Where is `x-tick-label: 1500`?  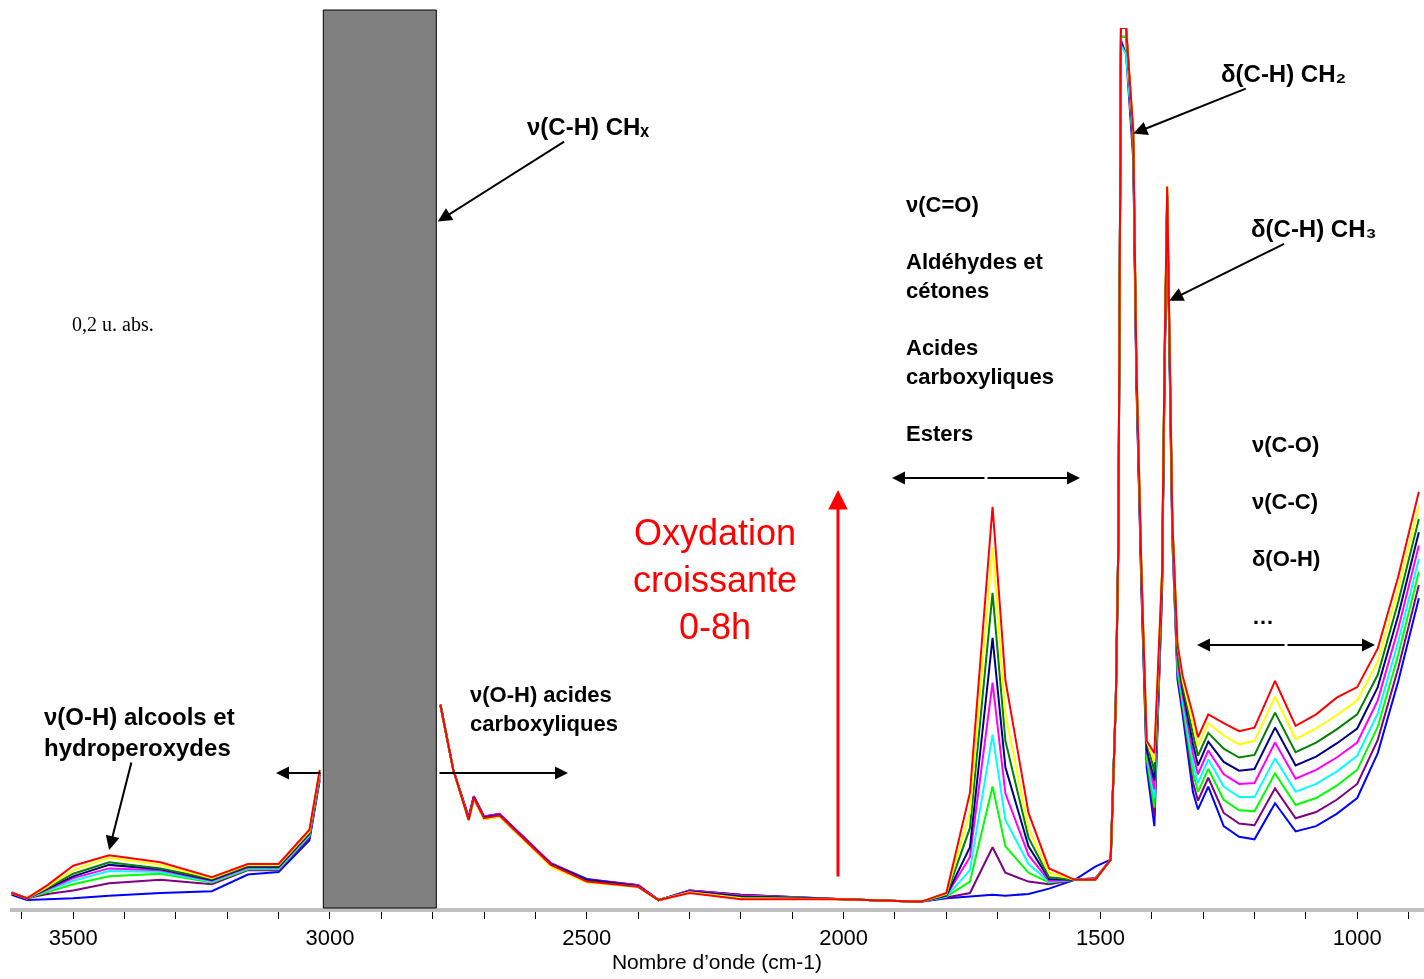
x-tick-label: 1500 is located at coordinates (1100, 938).